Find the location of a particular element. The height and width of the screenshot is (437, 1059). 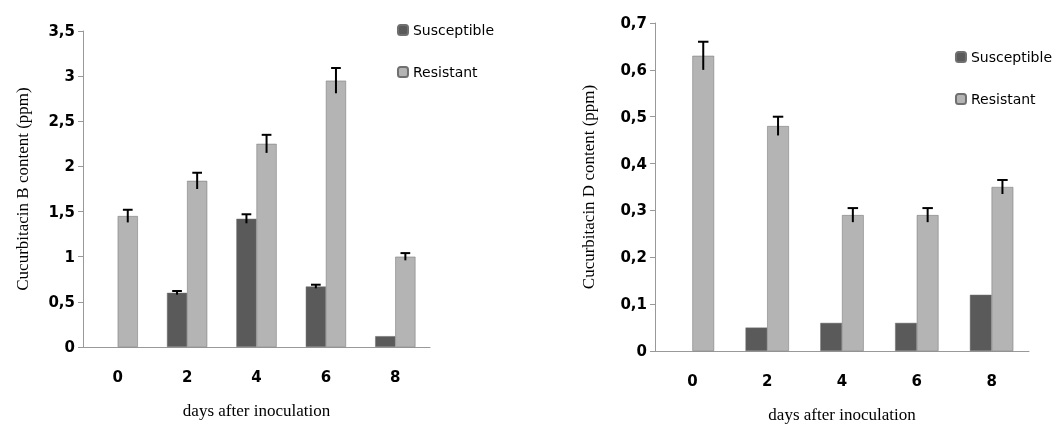

y-tick-label: 3 is located at coordinates (69, 76).